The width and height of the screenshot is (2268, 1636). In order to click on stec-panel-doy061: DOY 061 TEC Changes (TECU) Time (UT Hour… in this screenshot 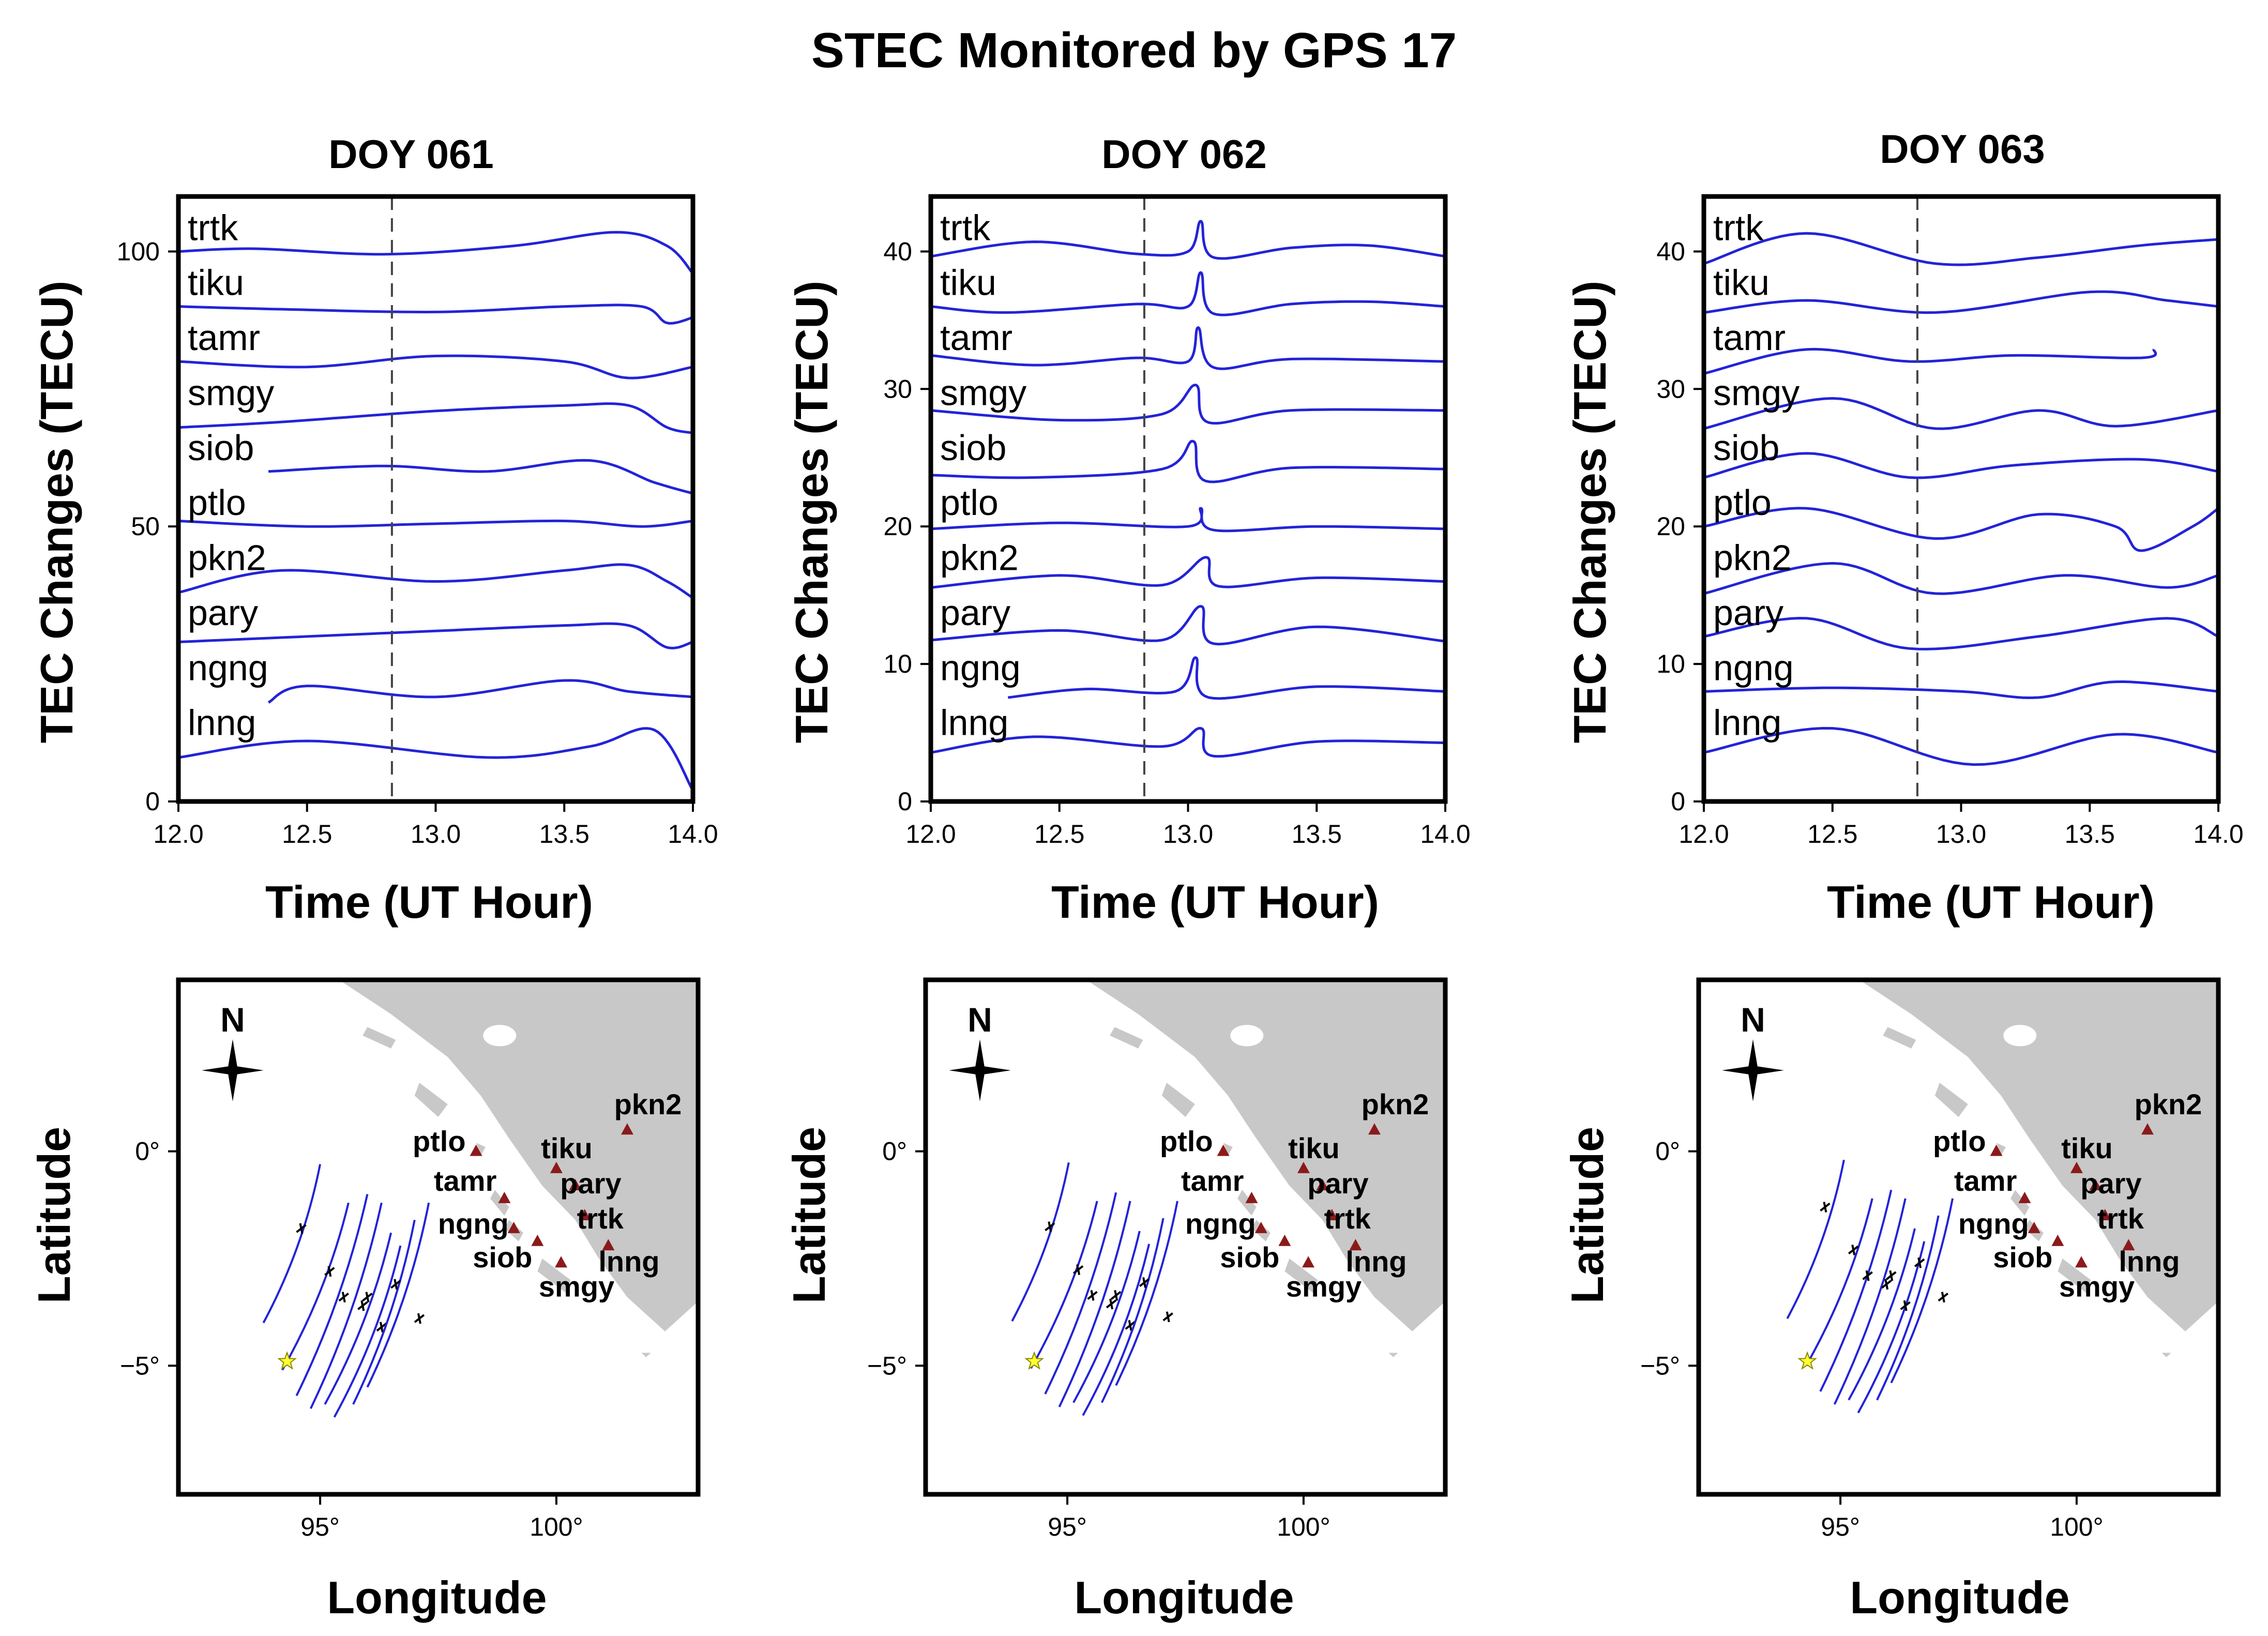, I will do `click(374, 529)`.